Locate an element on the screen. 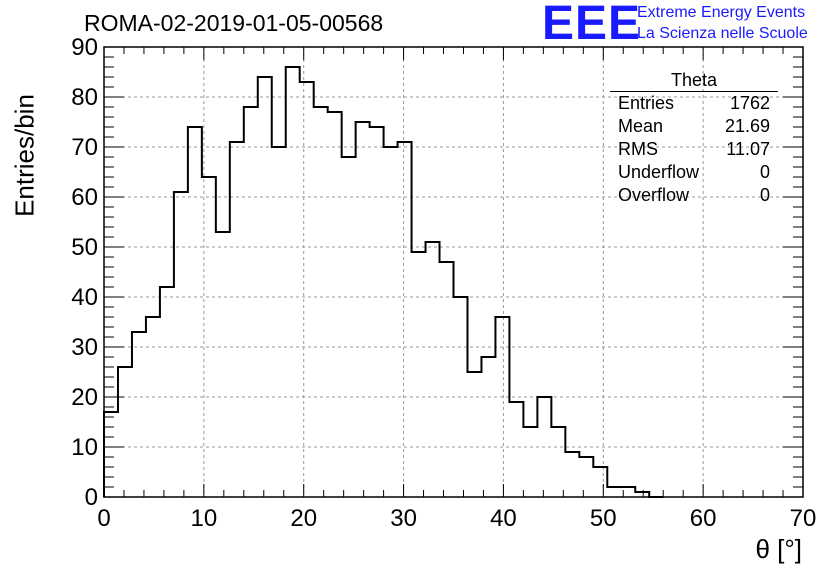  chart-title: ROMA-02-2019-01-05-00568 is located at coordinates (234, 23).